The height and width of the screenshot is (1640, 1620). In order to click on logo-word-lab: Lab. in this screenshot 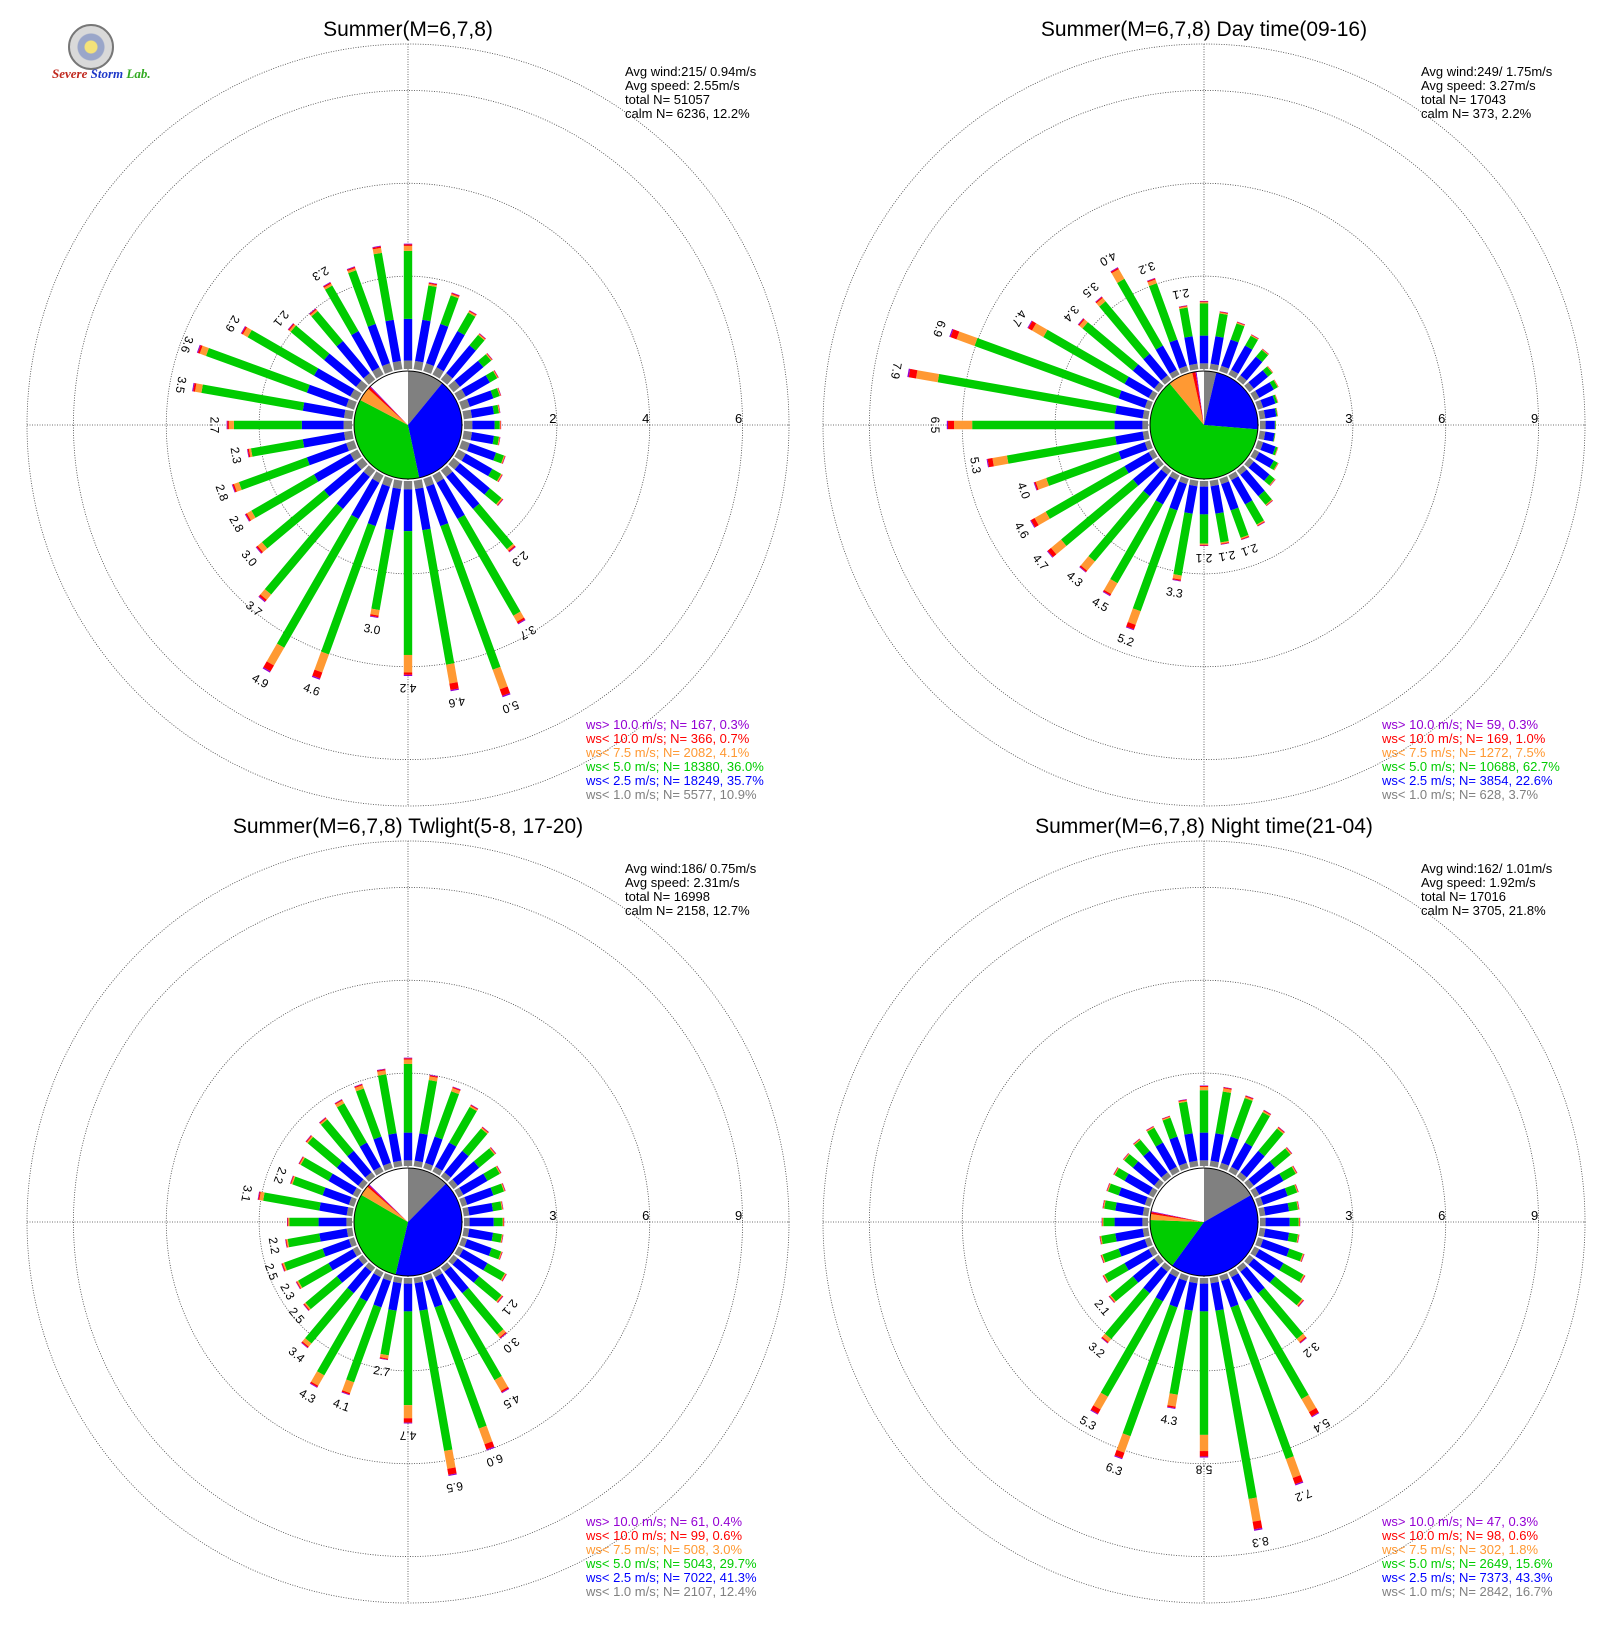, I will do `click(138, 73)`.